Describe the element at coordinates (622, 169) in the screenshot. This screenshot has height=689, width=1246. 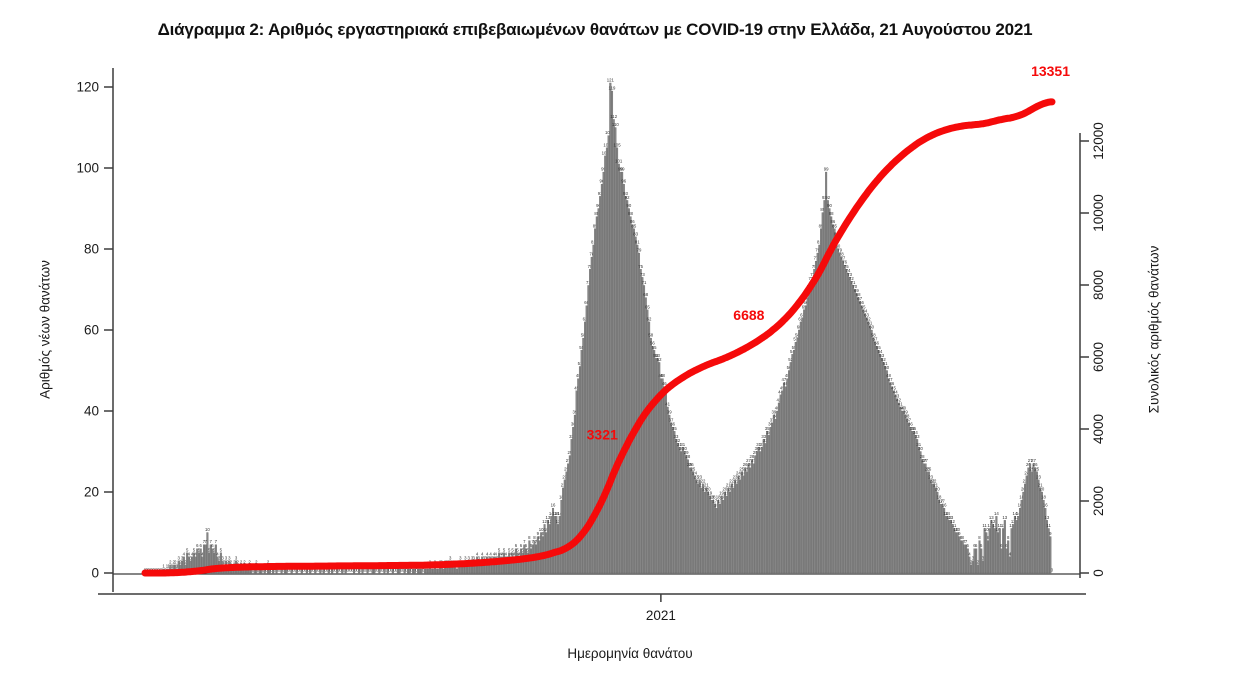
I see `bar-value-label: 99` at that location.